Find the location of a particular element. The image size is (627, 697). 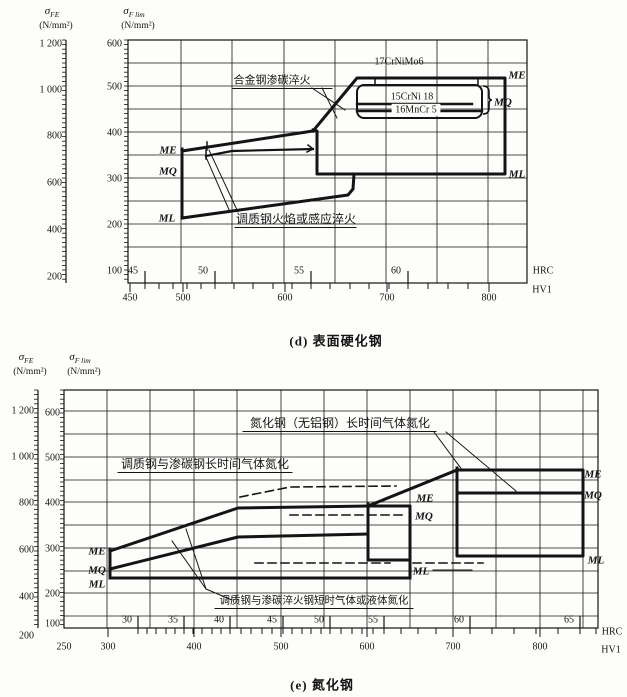

label-shorttime-nitrided: 调质钢与渗碳淬火钢短时气体或液体氮化 is located at coordinates (314, 599).